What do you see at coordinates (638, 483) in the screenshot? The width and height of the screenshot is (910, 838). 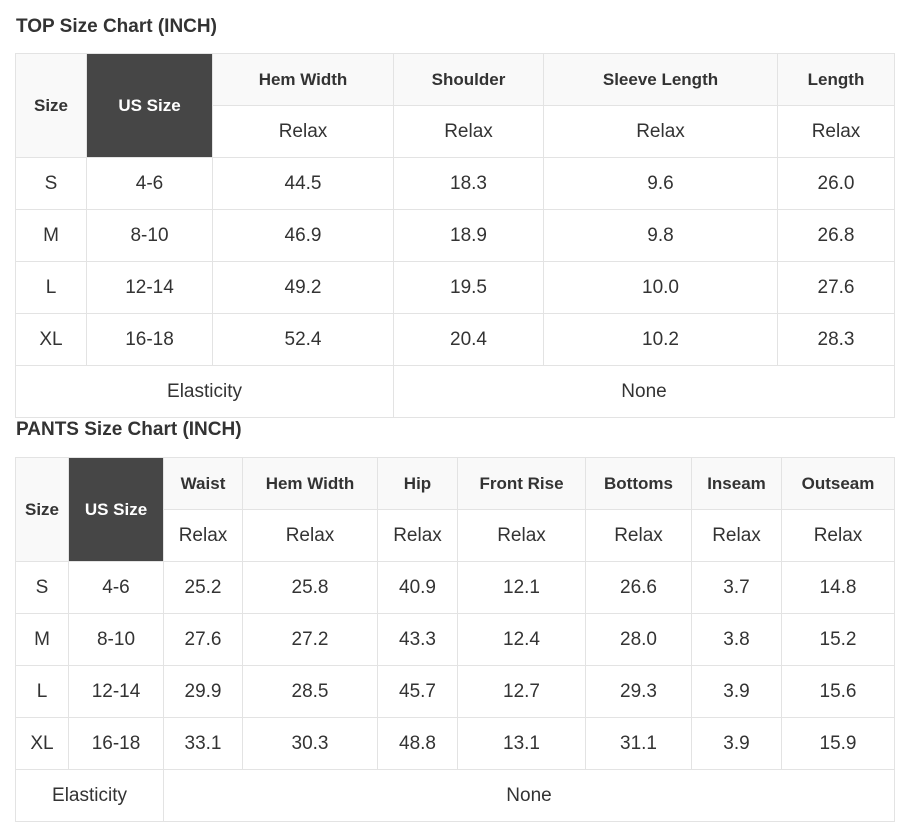 I see `measure-header: Bottoms` at bounding box center [638, 483].